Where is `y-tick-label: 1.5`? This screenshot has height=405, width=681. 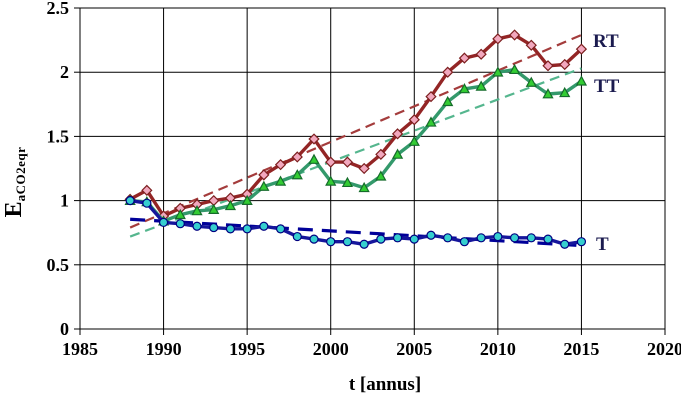
y-tick-label: 1.5 is located at coordinates (58, 136).